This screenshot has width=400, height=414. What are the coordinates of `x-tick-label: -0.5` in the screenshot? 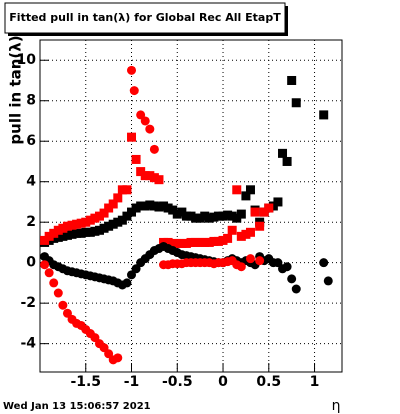 It's located at (177, 382).